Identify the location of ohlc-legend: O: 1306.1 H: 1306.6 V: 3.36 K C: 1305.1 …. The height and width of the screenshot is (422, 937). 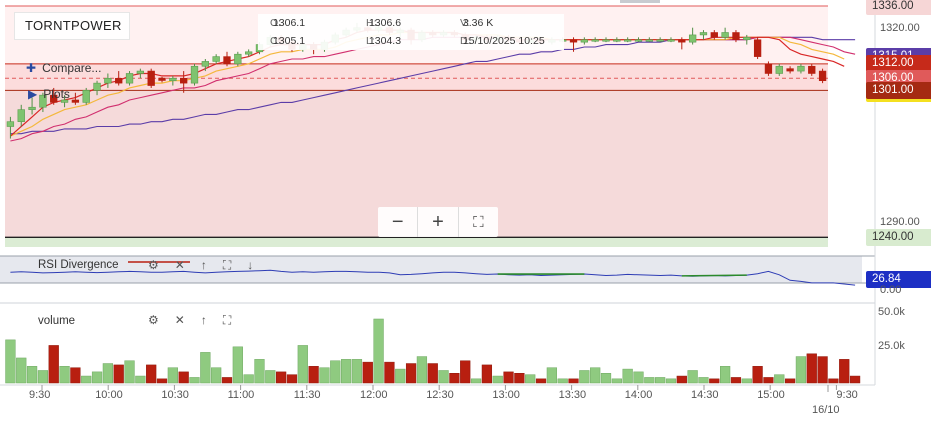
(411, 32).